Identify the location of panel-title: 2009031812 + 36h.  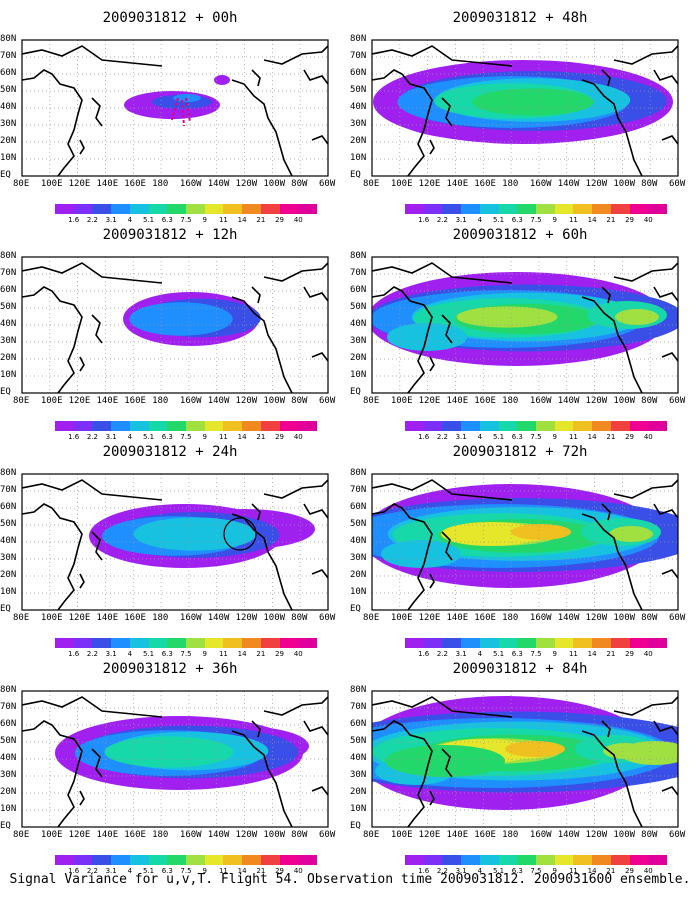
(170, 669).